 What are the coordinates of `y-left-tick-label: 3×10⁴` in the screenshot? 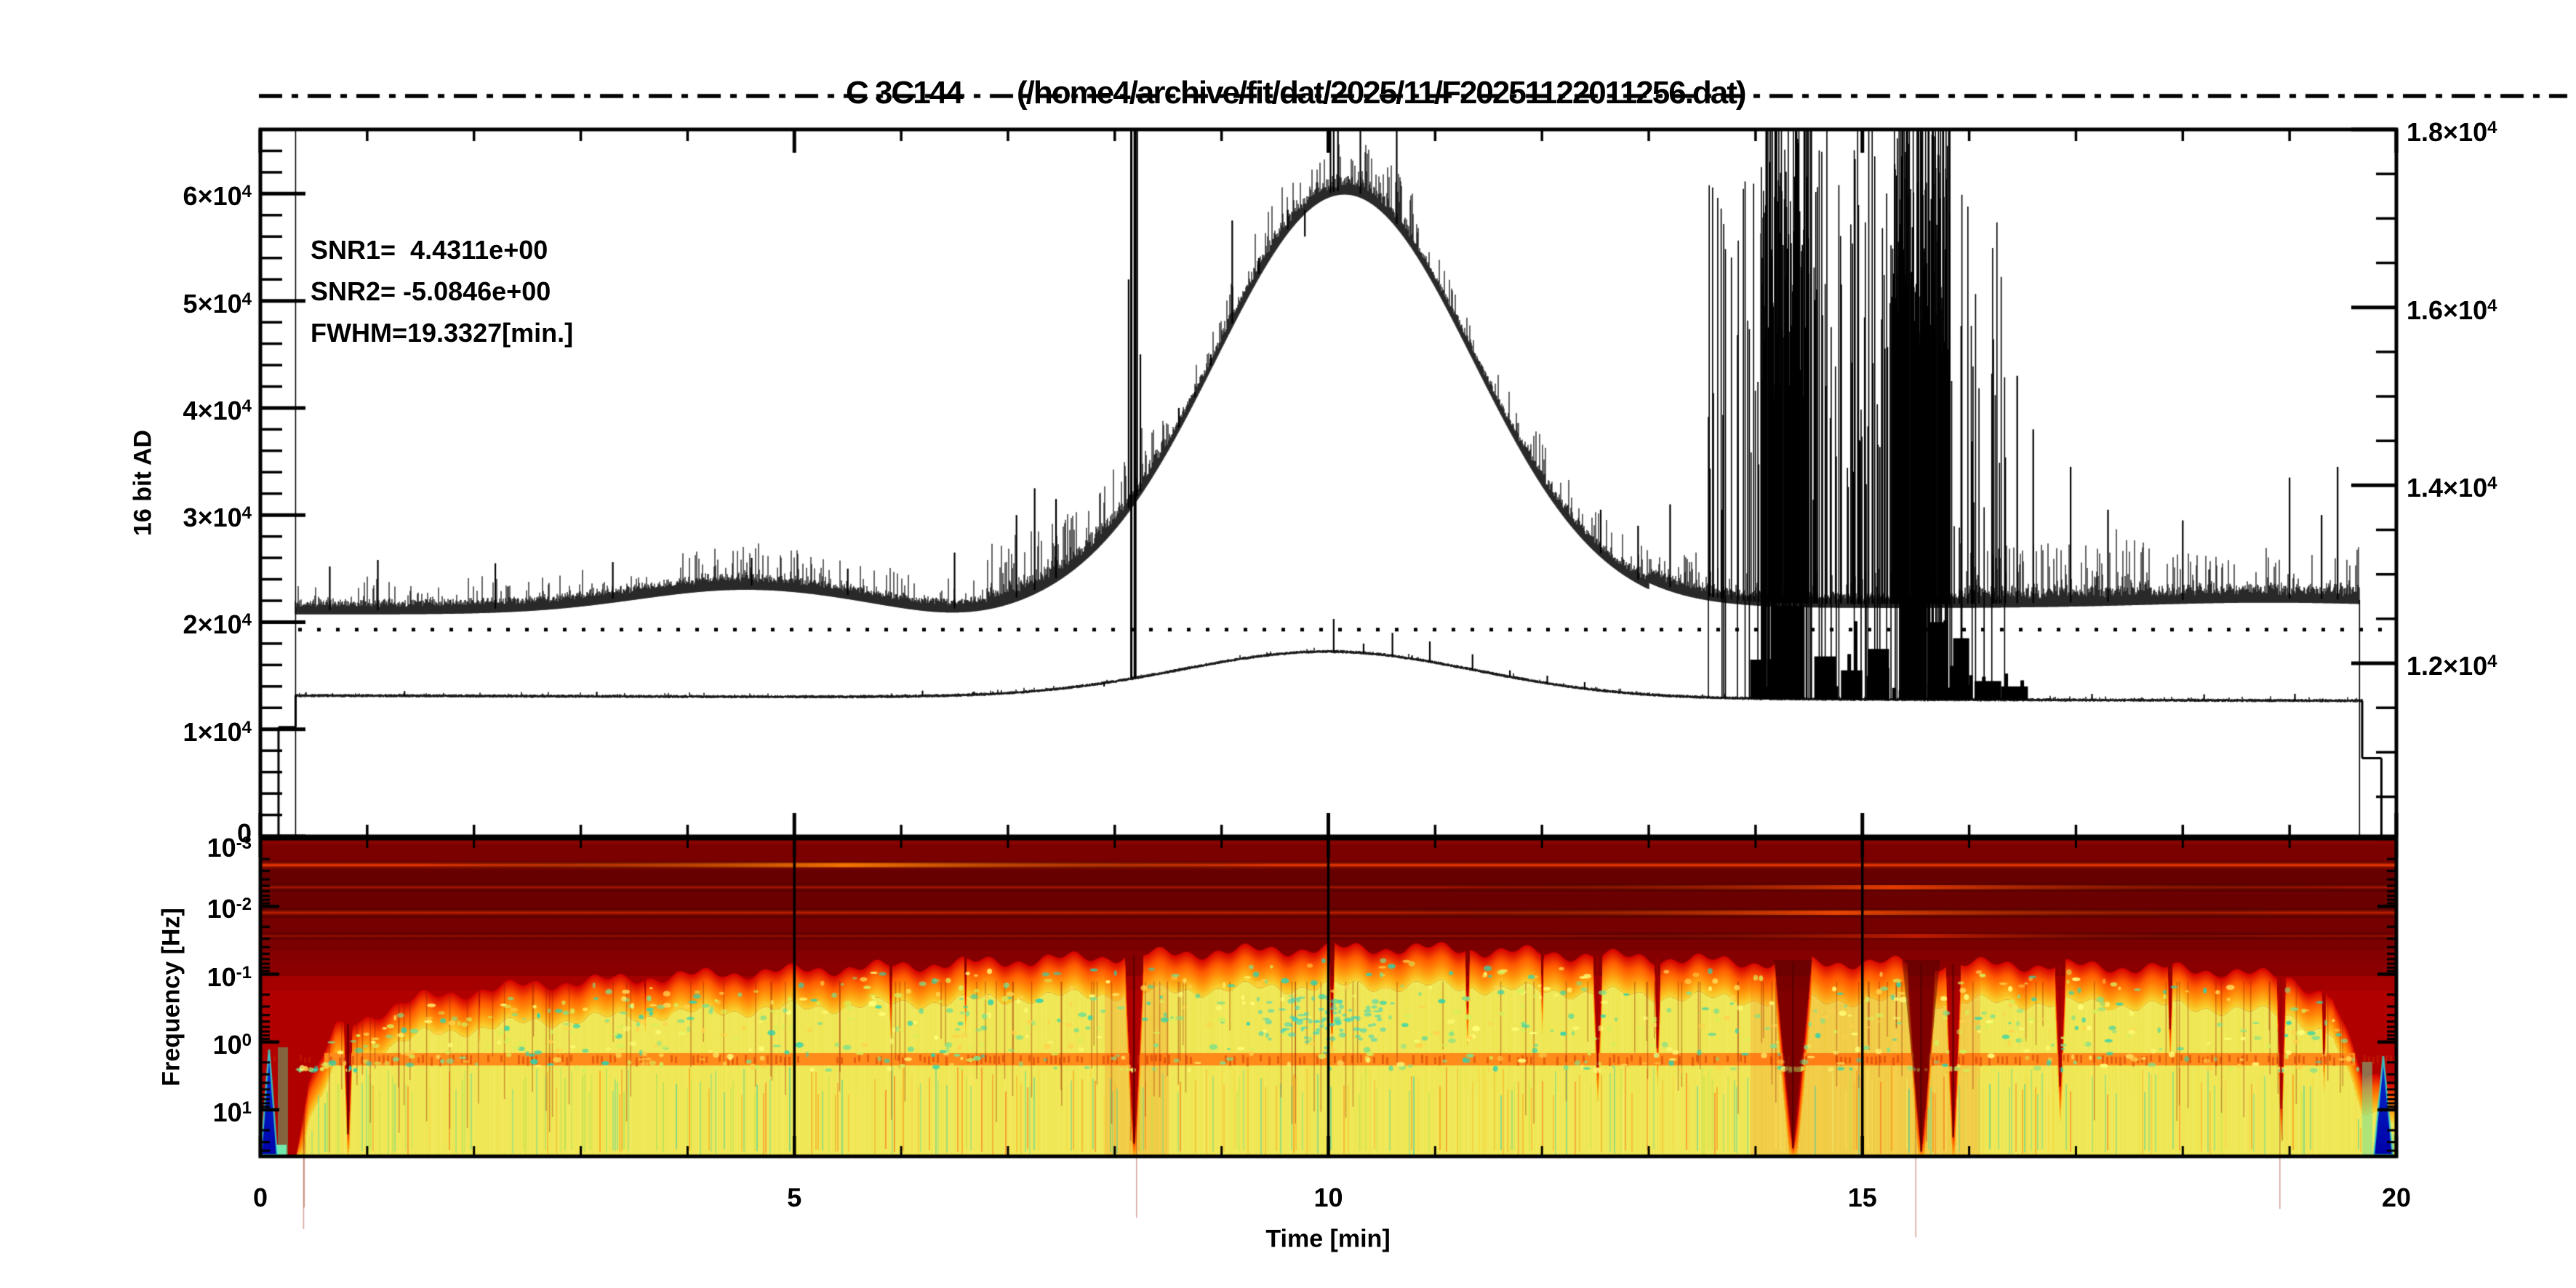 It's located at (217, 518).